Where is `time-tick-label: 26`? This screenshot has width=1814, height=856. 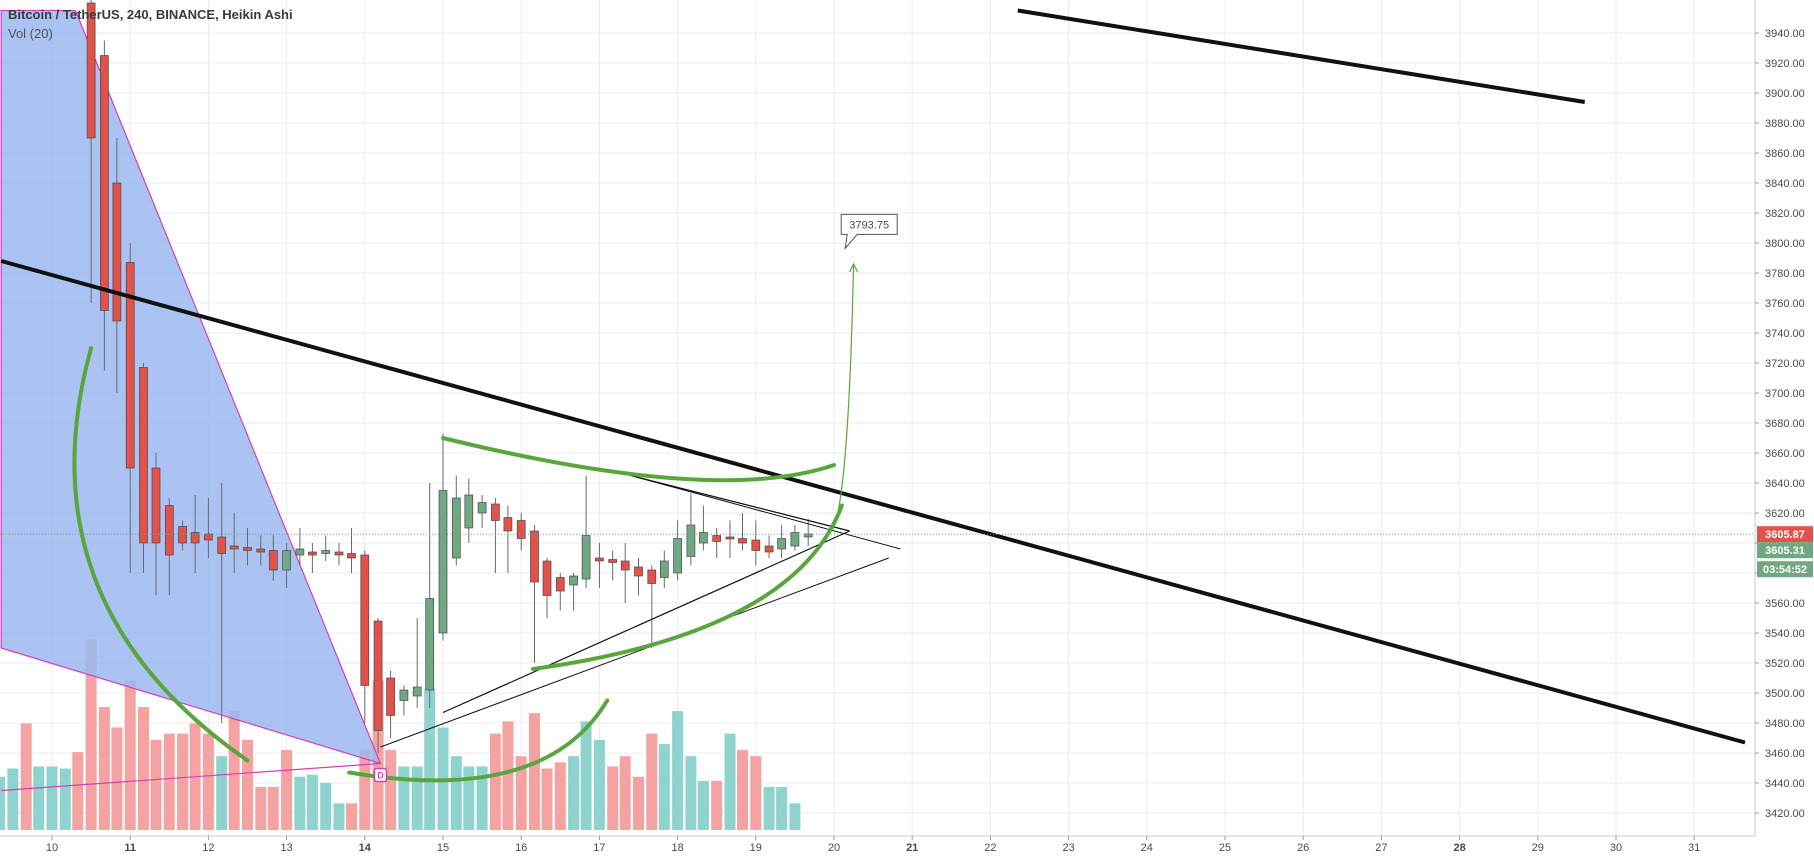
time-tick-label: 26 is located at coordinates (1303, 848).